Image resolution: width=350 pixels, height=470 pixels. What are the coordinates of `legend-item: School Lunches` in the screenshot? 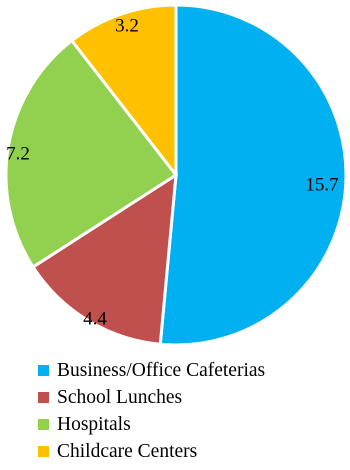 It's located at (151, 397).